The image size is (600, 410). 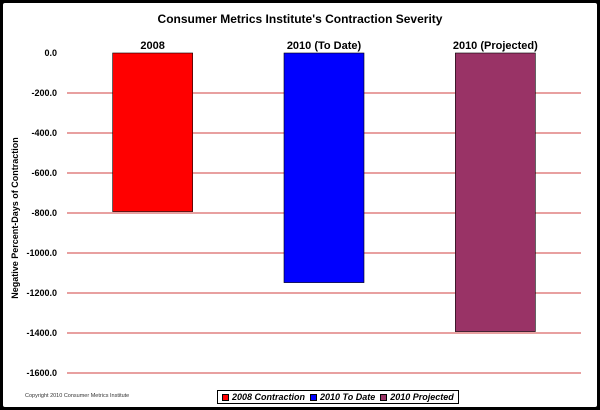 What do you see at coordinates (324, 46) in the screenshot?
I see `category-label: 2010 (To Date)` at bounding box center [324, 46].